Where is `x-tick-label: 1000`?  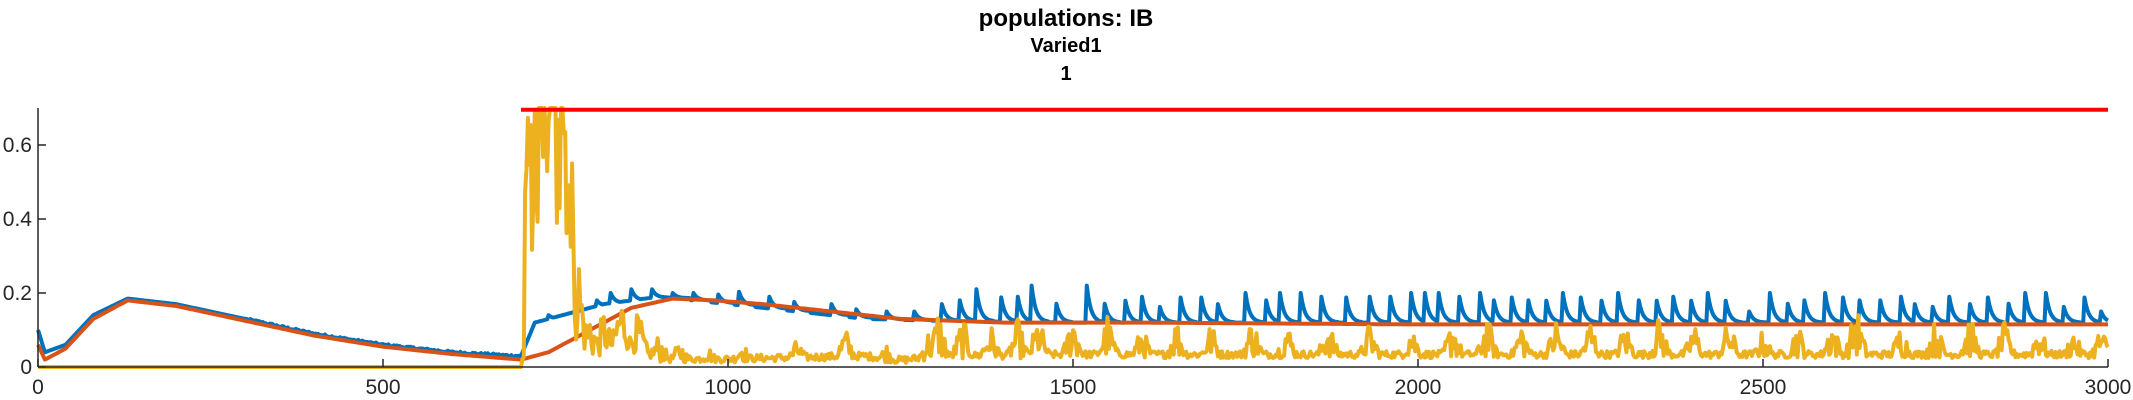
x-tick-label: 1000 is located at coordinates (728, 387).